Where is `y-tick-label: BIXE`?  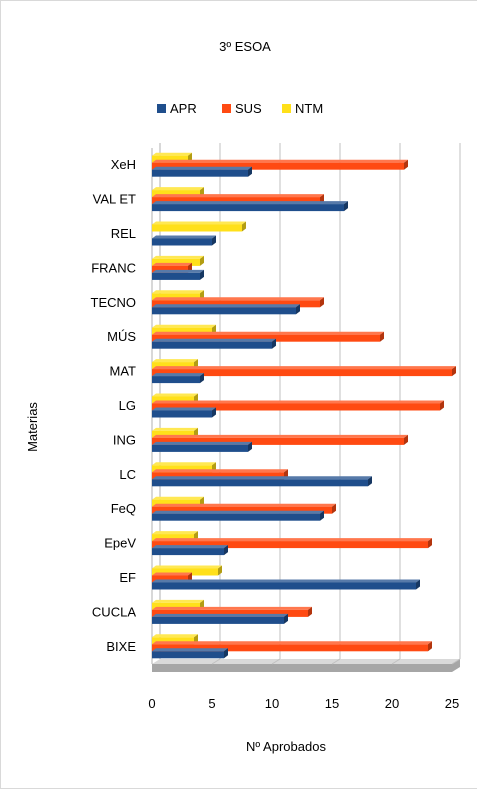
y-tick-label: BIXE is located at coordinates (121, 646).